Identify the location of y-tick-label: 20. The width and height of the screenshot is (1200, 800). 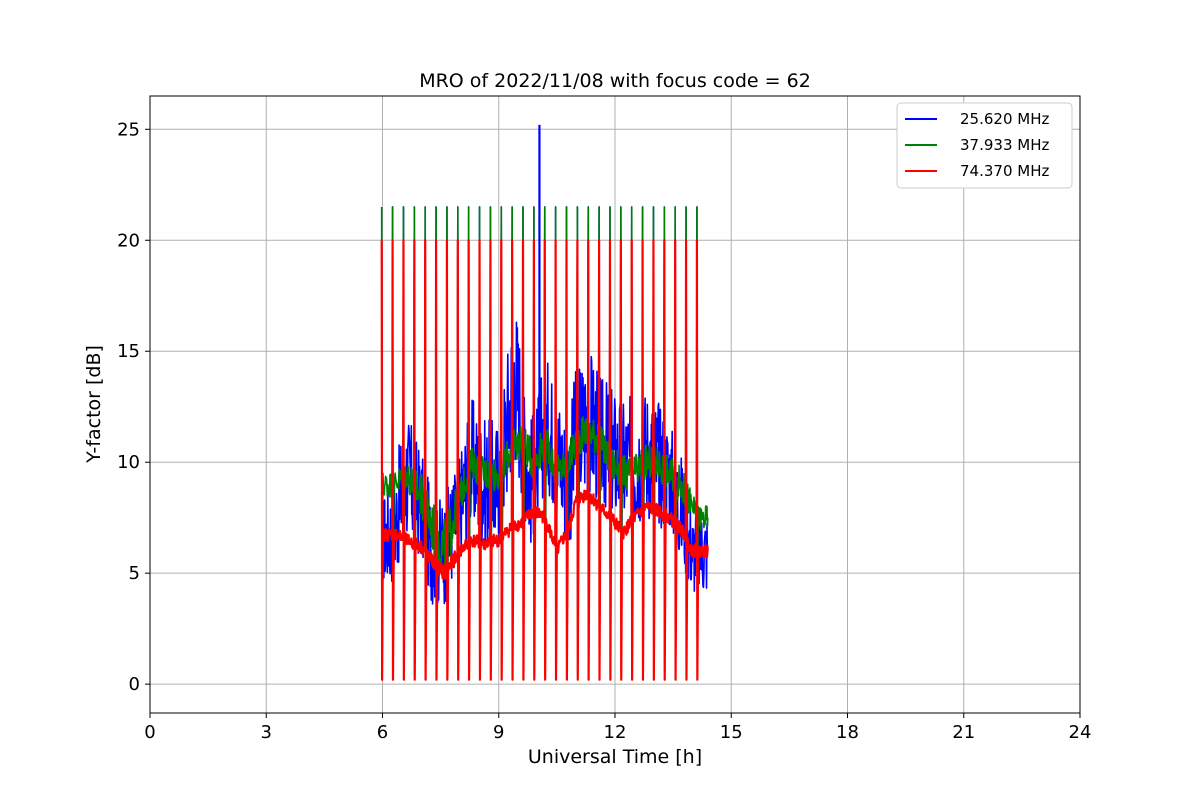
(128, 240).